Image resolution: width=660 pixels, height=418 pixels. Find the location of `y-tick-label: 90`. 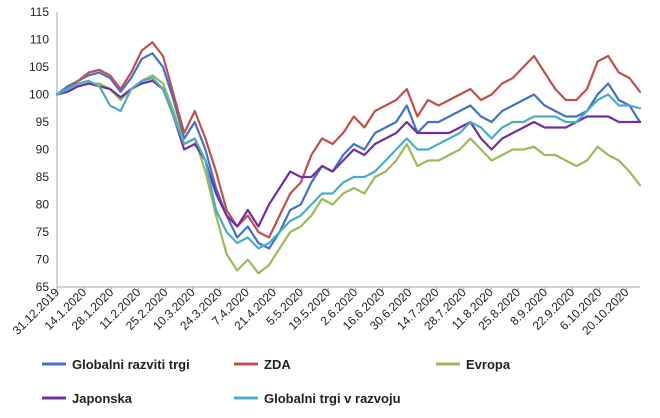

y-tick-label: 90 is located at coordinates (43, 150).